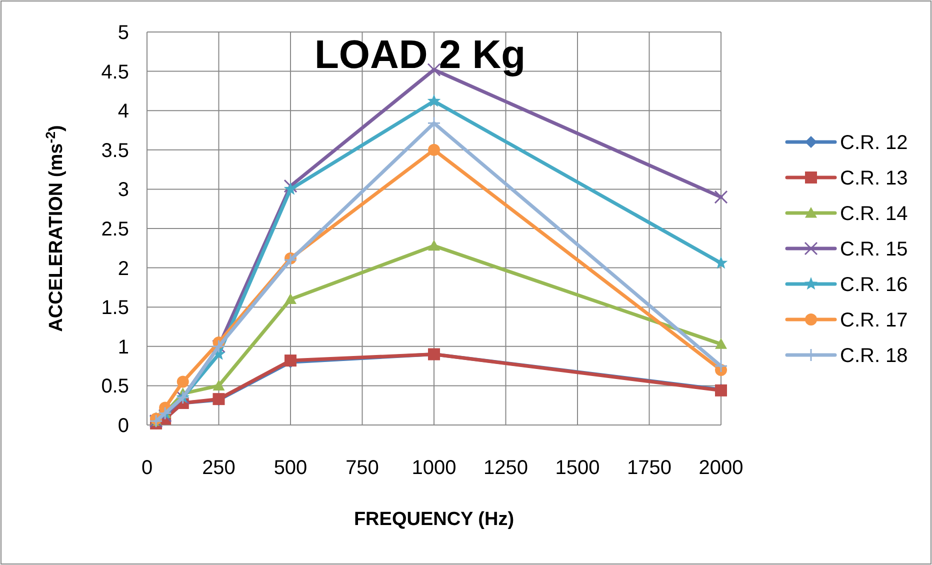 This screenshot has width=932, height=565. What do you see at coordinates (420, 55) in the screenshot?
I see `chart-title: LOAD 2 Kg` at bounding box center [420, 55].